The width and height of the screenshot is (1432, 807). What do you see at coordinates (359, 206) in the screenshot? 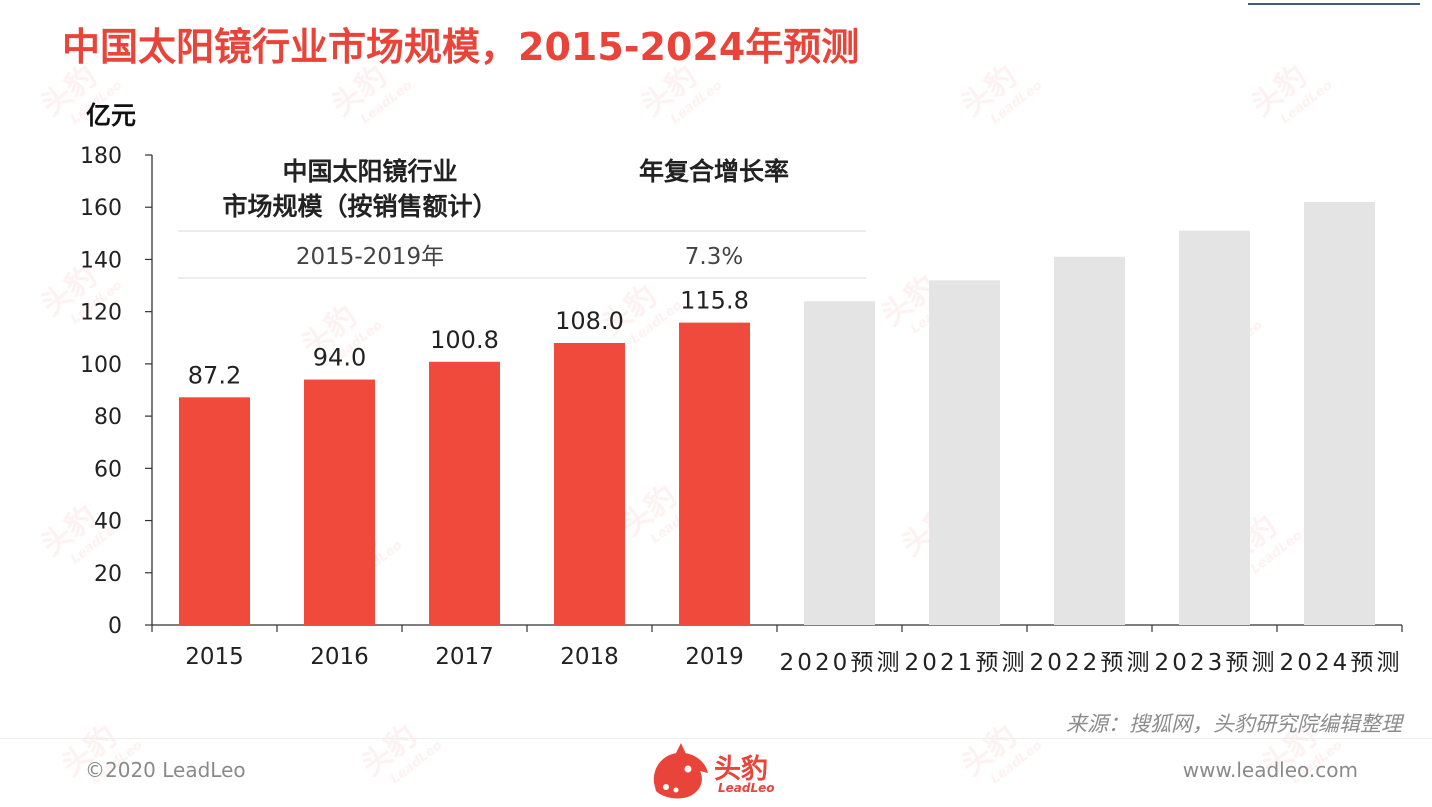
I see `table-header-market-size-line2: 市场规模（按销售额计）` at bounding box center [359, 206].